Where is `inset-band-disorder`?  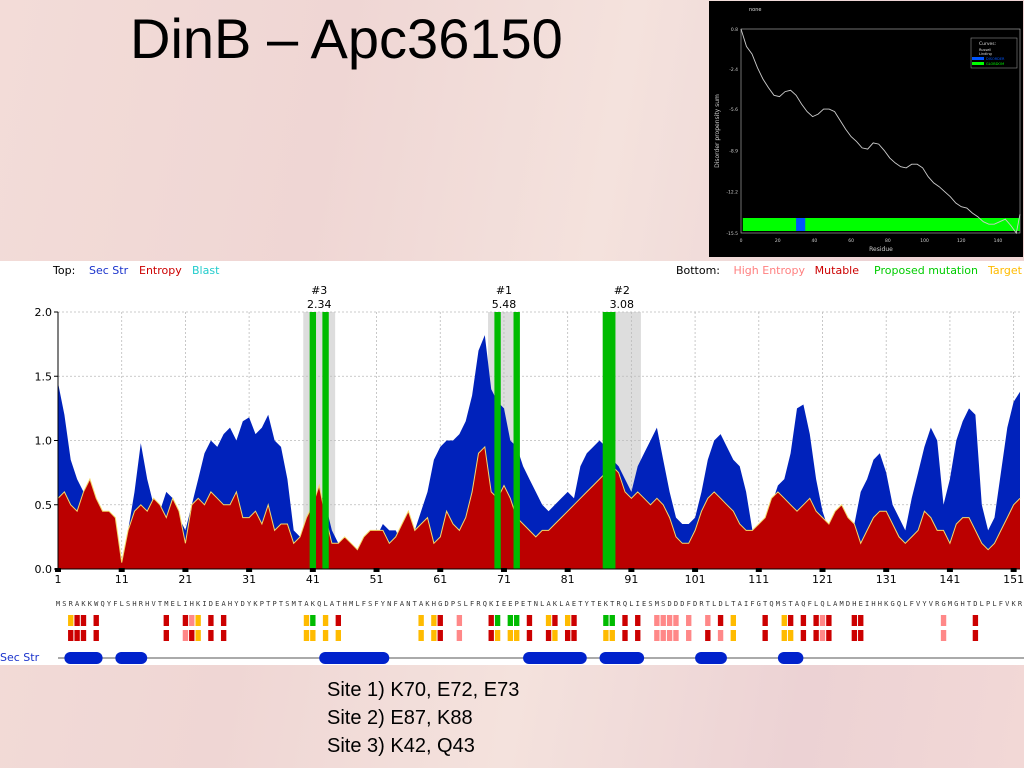 inset-band-disorder is located at coordinates (801, 224).